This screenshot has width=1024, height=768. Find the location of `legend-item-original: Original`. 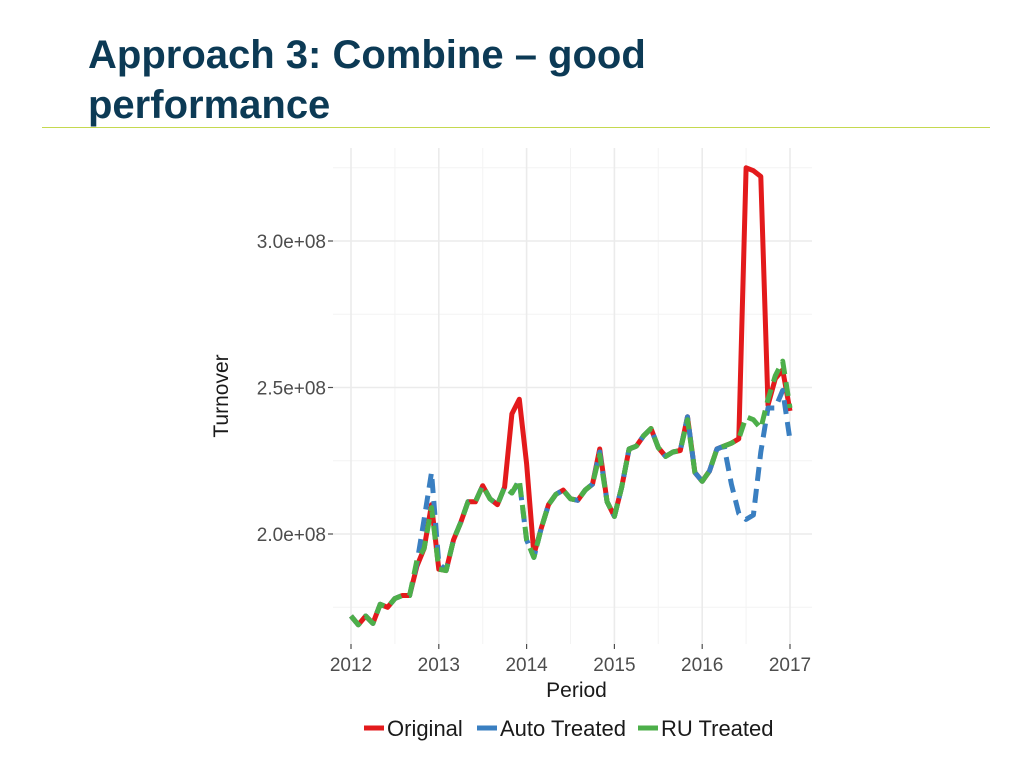

legend-item-original: Original is located at coordinates (413, 728).